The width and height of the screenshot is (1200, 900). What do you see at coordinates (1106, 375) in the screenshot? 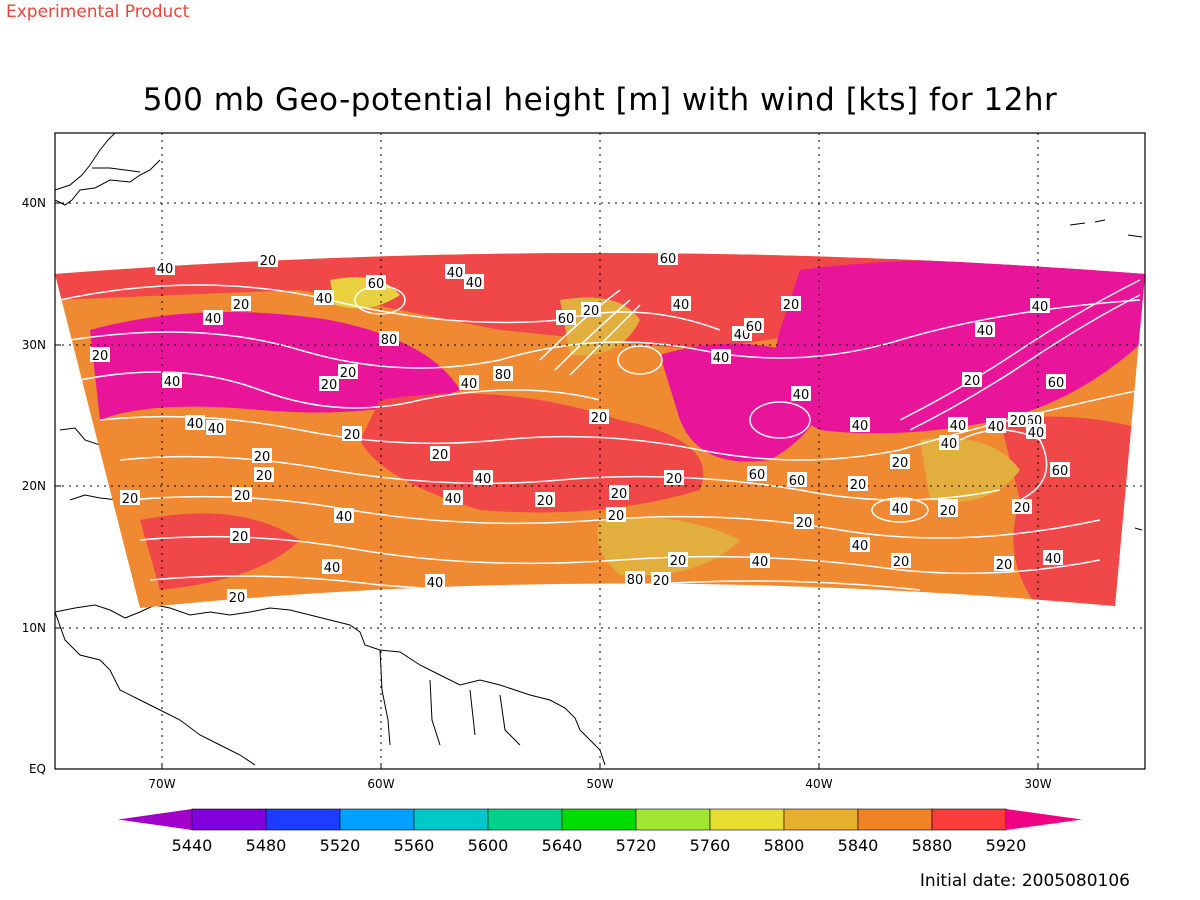
I see `atlantic-islands` at bounding box center [1106, 375].